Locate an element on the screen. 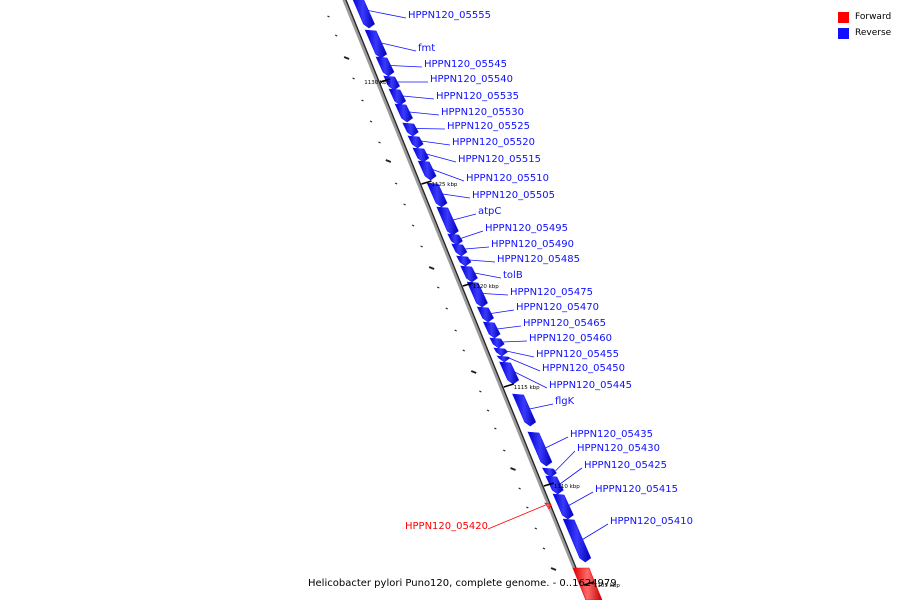  legend-reverse: Reverse is located at coordinates (864, 33).